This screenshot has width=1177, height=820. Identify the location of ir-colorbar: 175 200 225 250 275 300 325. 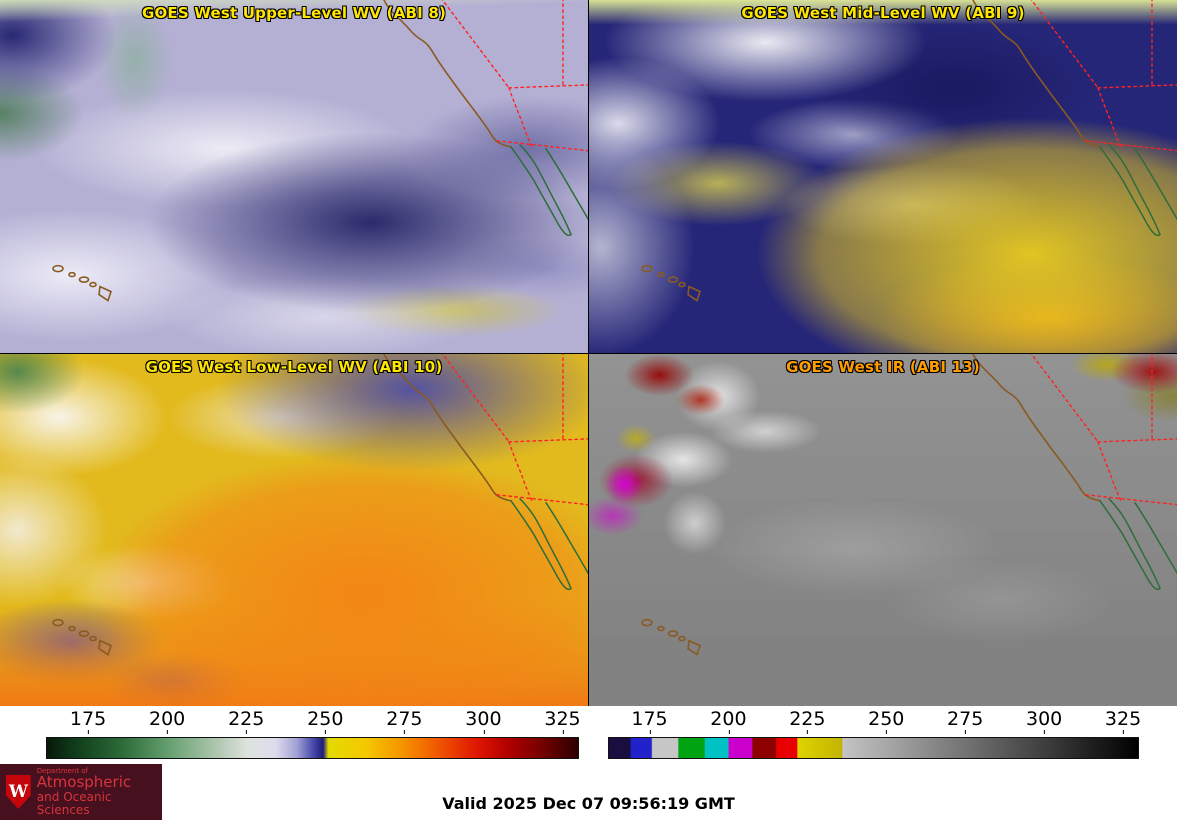
(883, 735).